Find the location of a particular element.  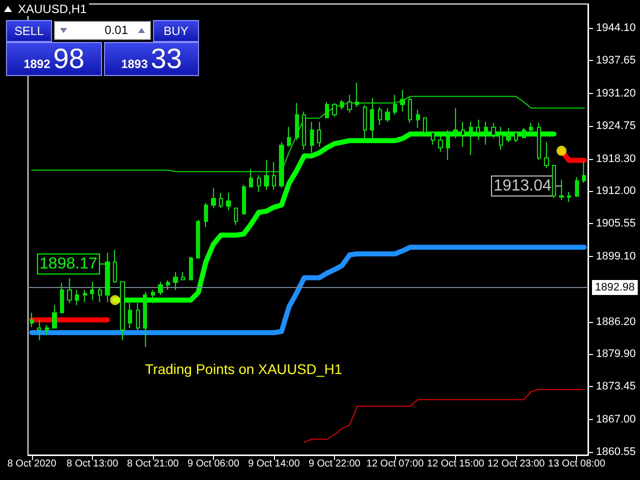

annotation: 1893 is located at coordinates (134, 64).